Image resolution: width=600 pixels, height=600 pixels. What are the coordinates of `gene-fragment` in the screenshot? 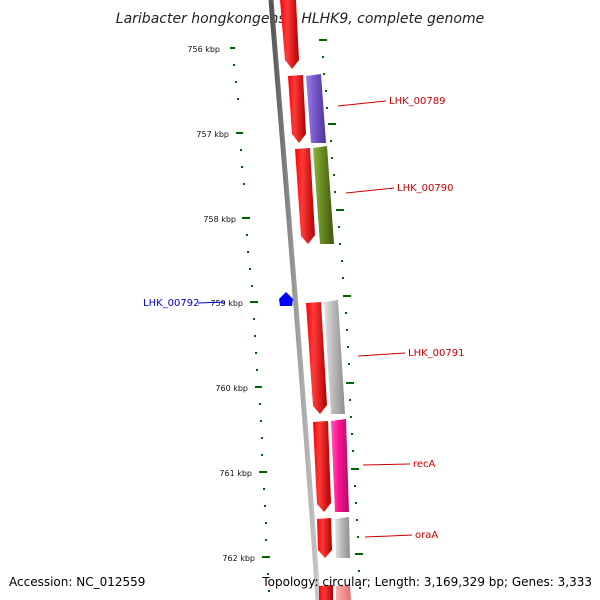 It's located at (343, 592).